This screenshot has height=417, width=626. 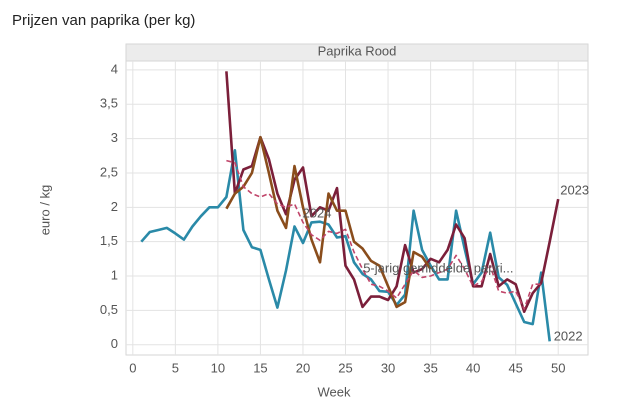 What do you see at coordinates (103, 20) in the screenshot?
I see `chart-title: Prijzen van paprika (per kg)` at bounding box center [103, 20].